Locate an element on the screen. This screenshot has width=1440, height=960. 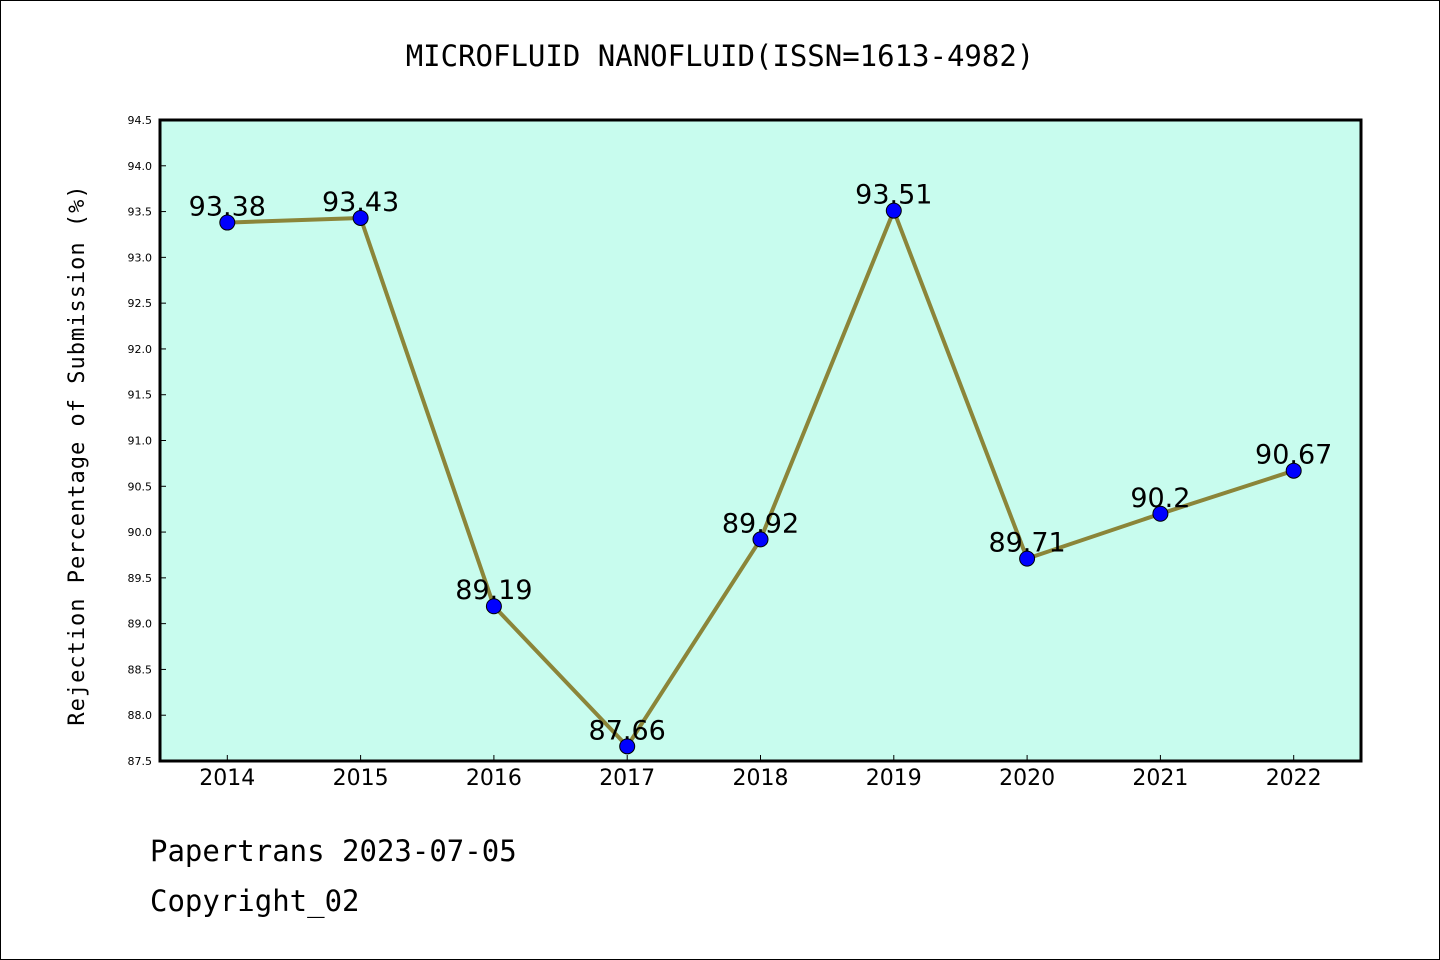
y-tick-label: 91.0 is located at coordinates (140, 441).